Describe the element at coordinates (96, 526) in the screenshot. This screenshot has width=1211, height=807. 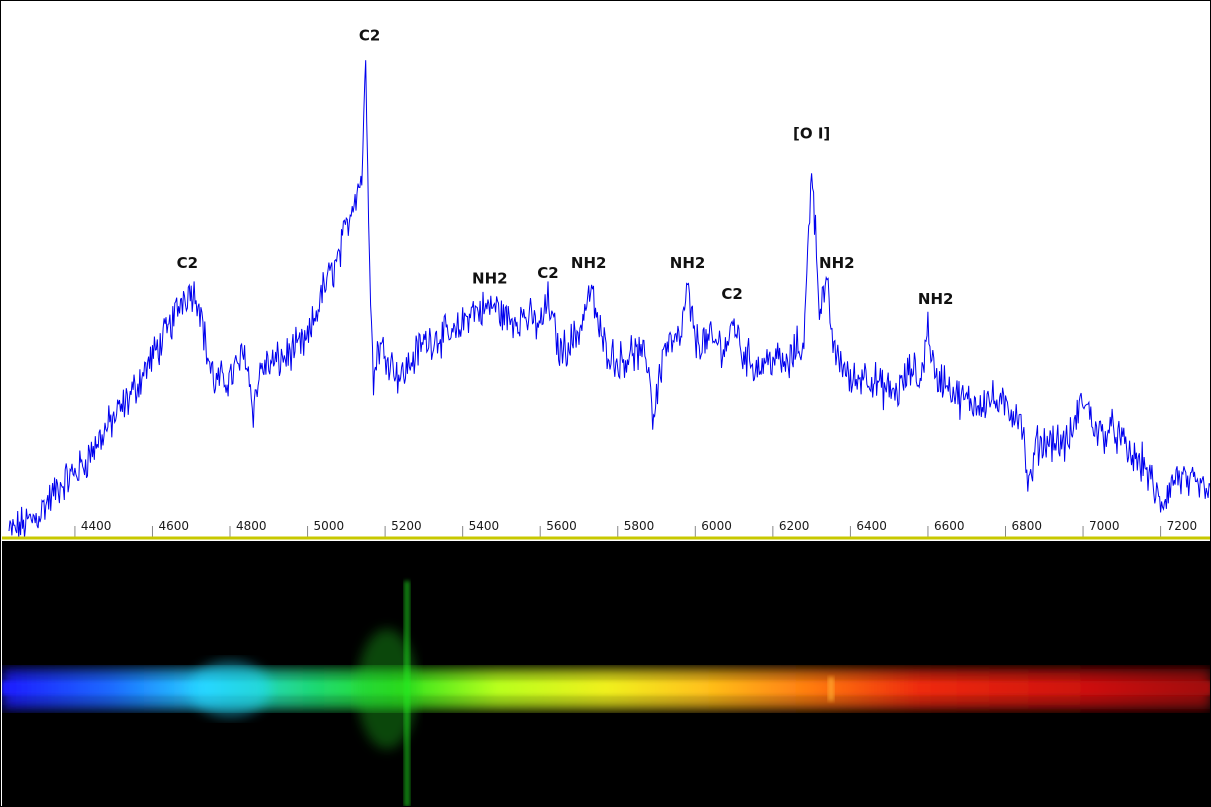
I see `x-tick-label: 4400` at that location.